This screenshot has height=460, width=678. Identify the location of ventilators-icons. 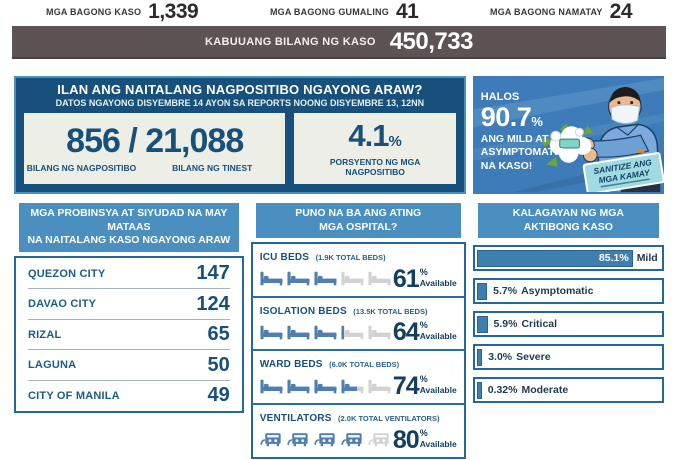
(326, 440).